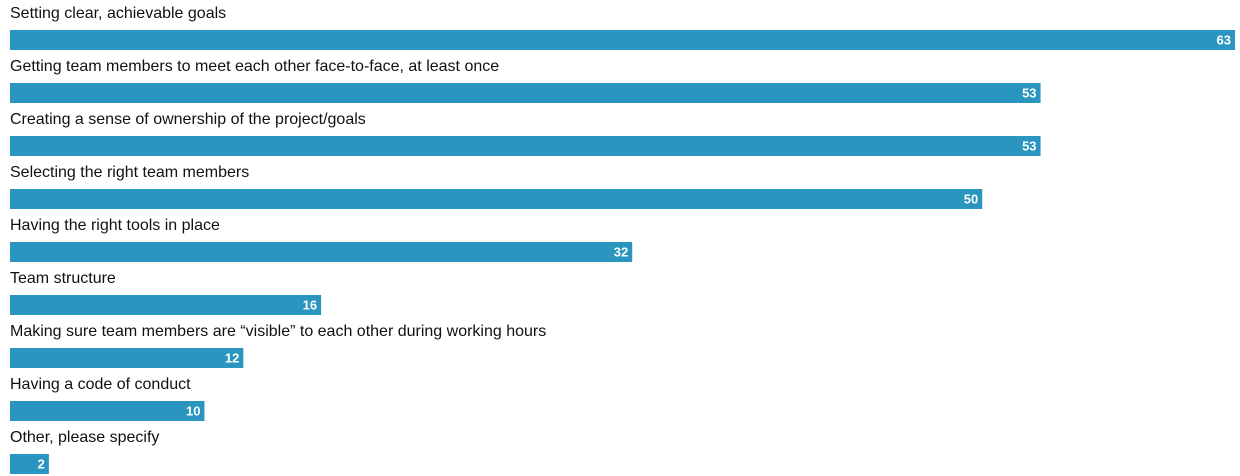  Describe the element at coordinates (971, 198) in the screenshot. I see `value-label: 50` at that location.